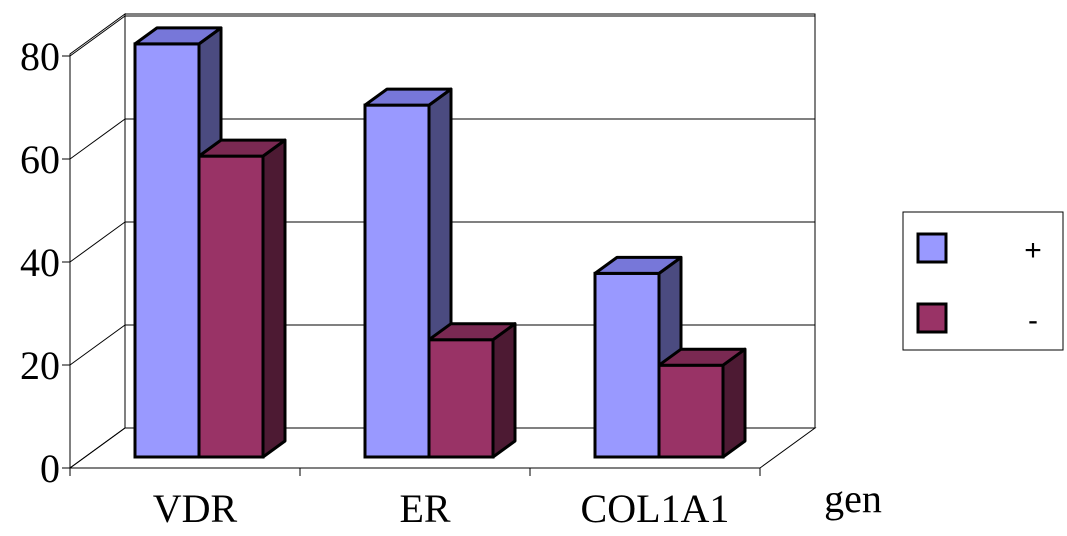  Describe the element at coordinates (40, 262) in the screenshot. I see `y-tick-label: 40` at that location.